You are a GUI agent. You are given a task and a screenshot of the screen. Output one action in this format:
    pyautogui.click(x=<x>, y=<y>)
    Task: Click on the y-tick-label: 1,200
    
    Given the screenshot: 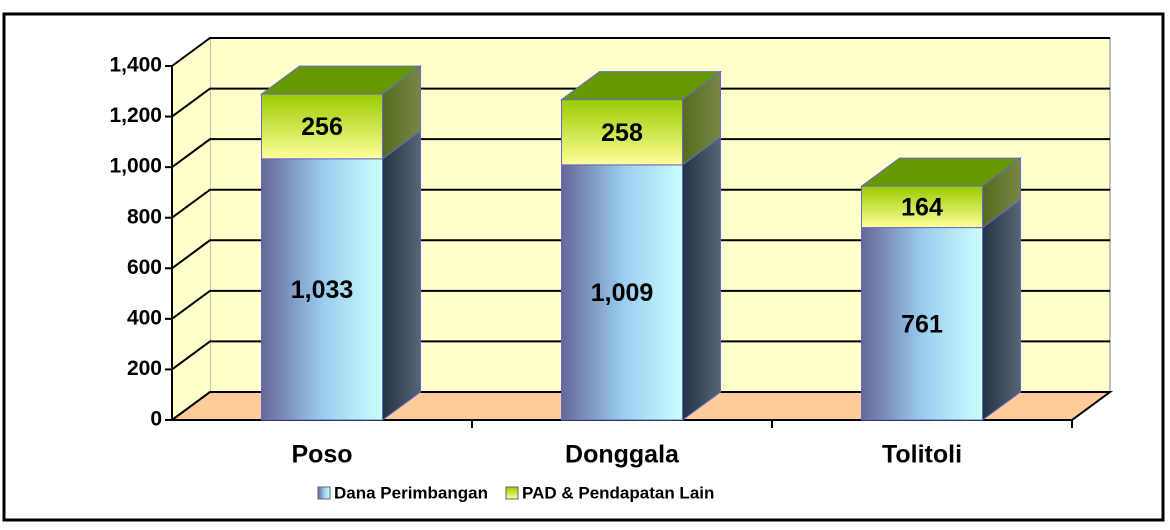 What is the action you would take?
    pyautogui.click(x=135, y=115)
    